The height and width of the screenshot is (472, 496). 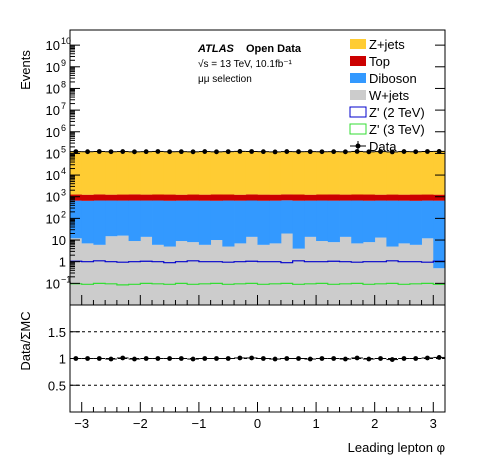 I want to click on signal-line-z-3-tev-, so click(x=257, y=284).